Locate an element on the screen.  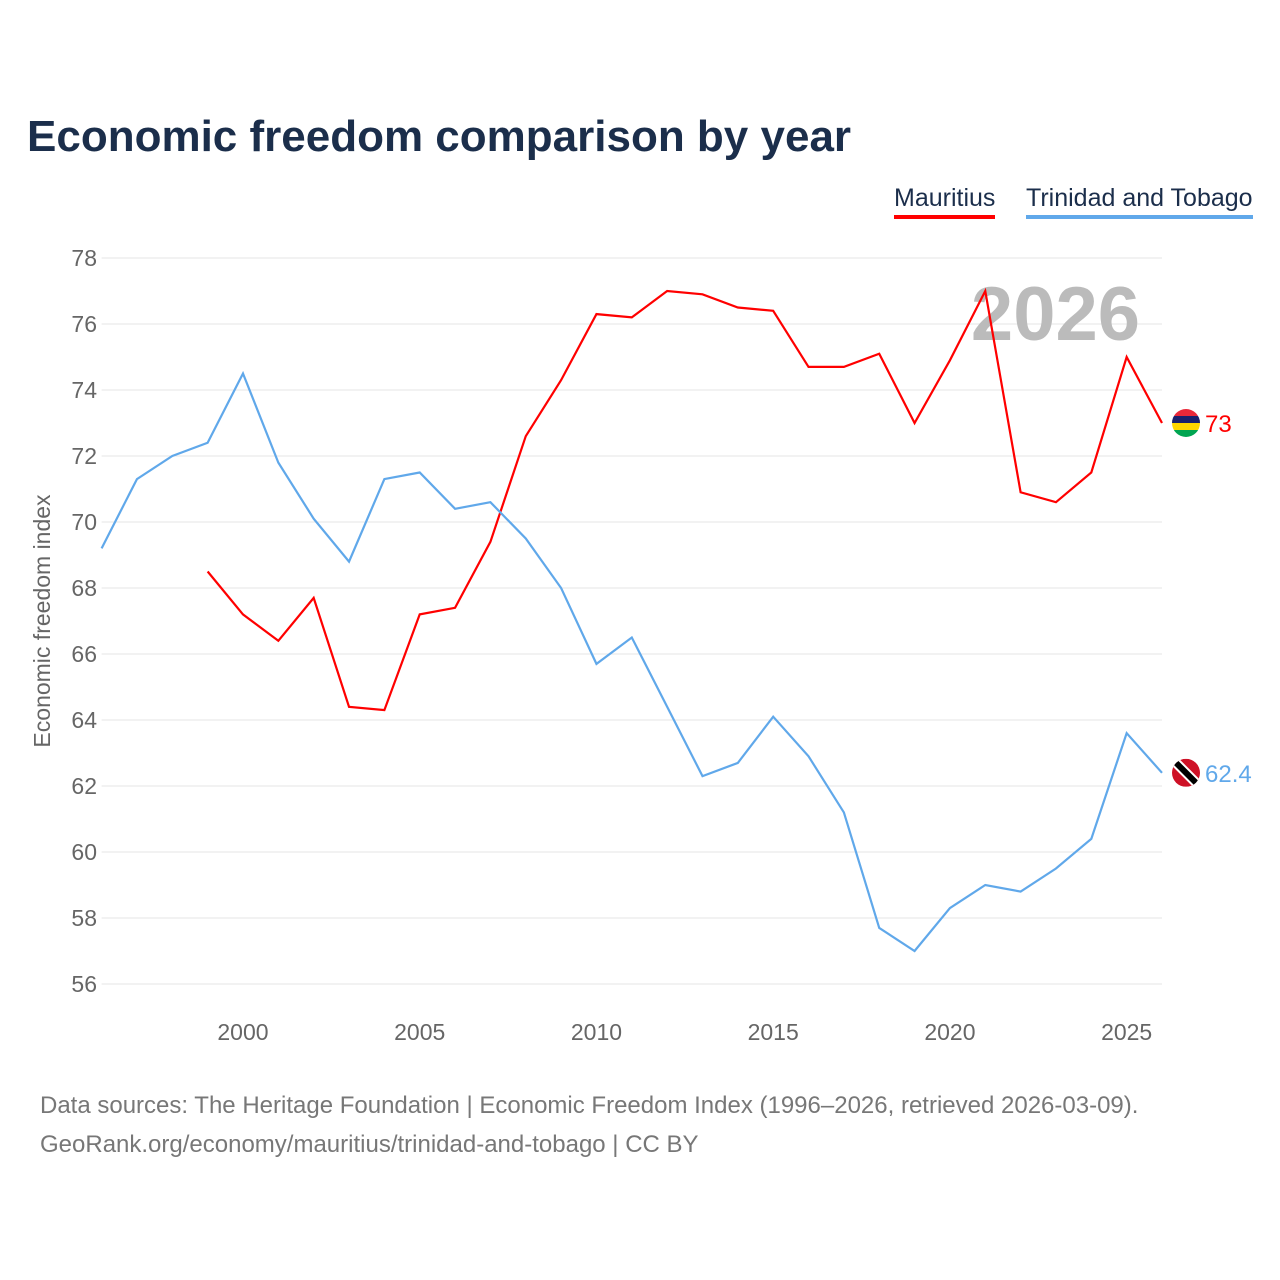
y-tick-label: 68 is located at coordinates (84, 588).